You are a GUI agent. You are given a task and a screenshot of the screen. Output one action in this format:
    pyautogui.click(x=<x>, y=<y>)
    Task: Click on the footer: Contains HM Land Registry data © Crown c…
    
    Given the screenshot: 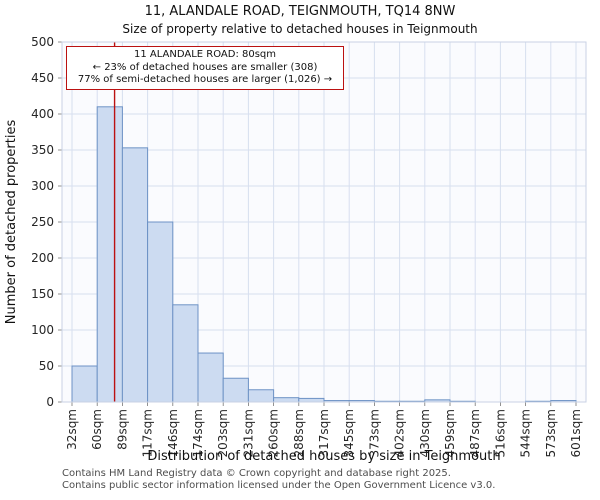 What is the action you would take?
    pyautogui.click(x=327, y=479)
    